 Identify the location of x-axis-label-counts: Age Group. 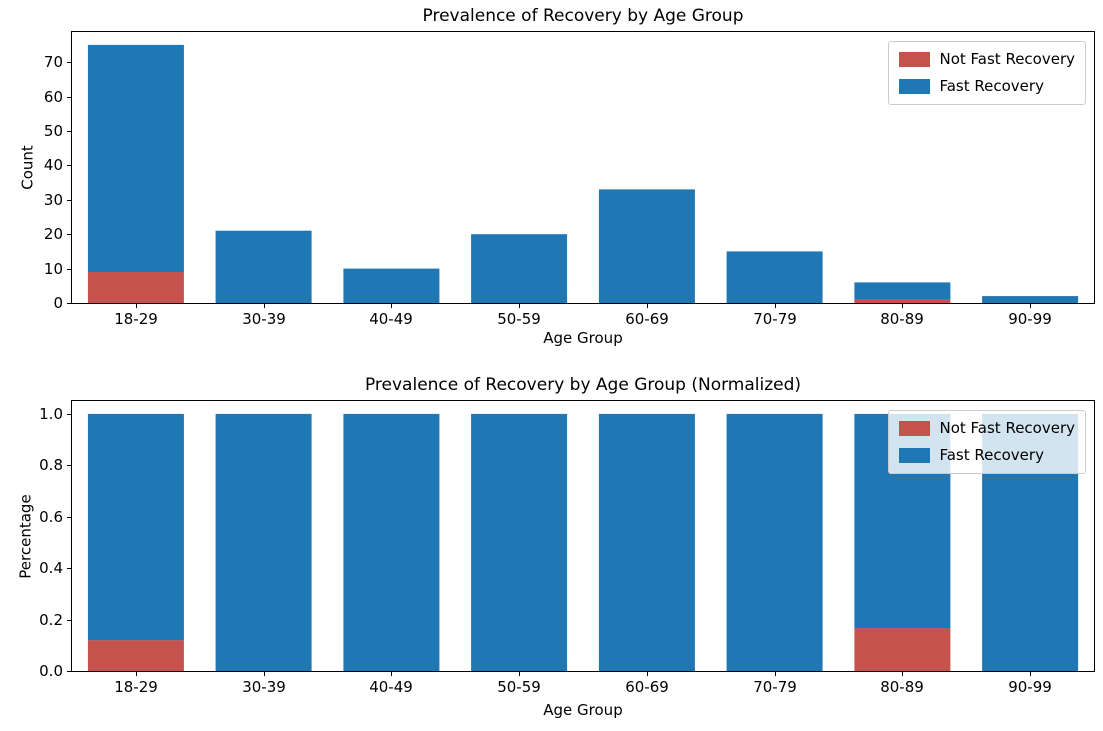
(583, 338).